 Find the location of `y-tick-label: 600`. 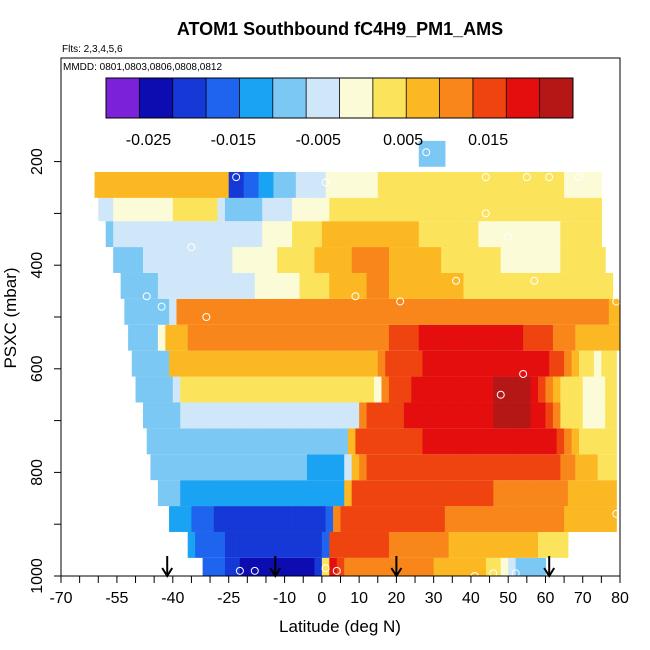

y-tick-label: 600 is located at coordinates (37, 368).